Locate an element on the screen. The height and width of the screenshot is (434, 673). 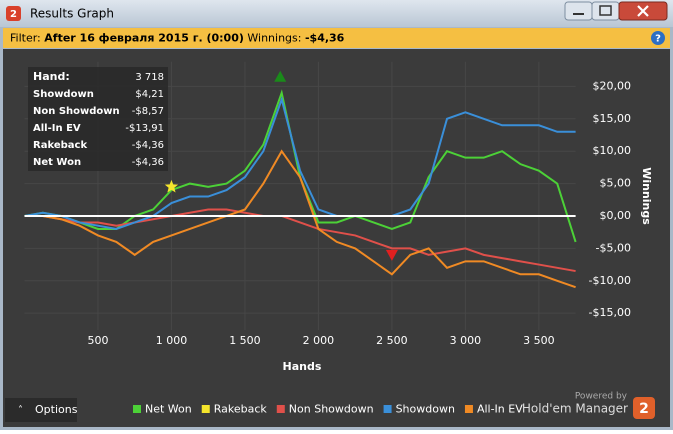
close-icon is located at coordinates (643, 11).